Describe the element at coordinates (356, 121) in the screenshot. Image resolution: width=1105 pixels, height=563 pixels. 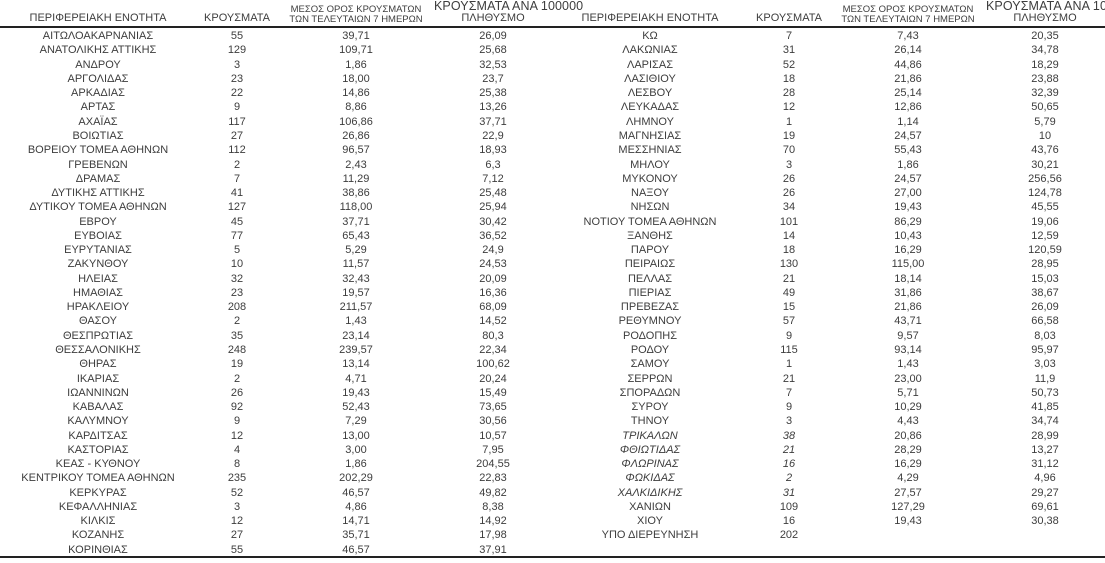
I see `cell-avg7: 106,86` at that location.